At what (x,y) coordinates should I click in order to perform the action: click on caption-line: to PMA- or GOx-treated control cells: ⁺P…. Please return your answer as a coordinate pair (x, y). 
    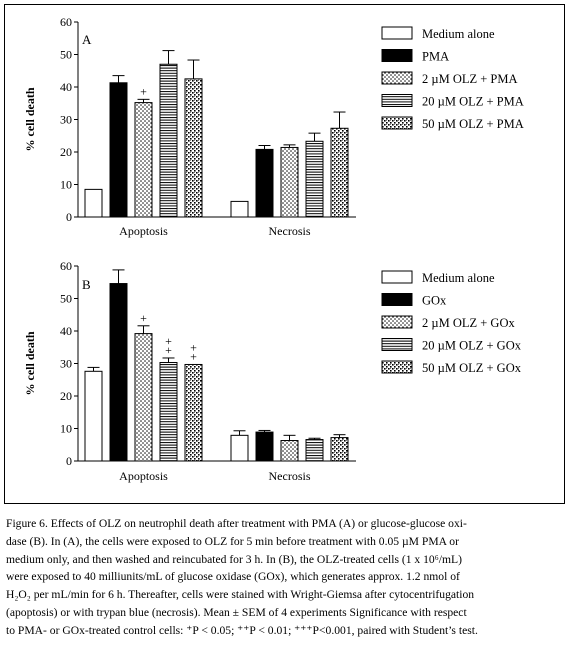
    Looking at the image, I should click on (242, 630).